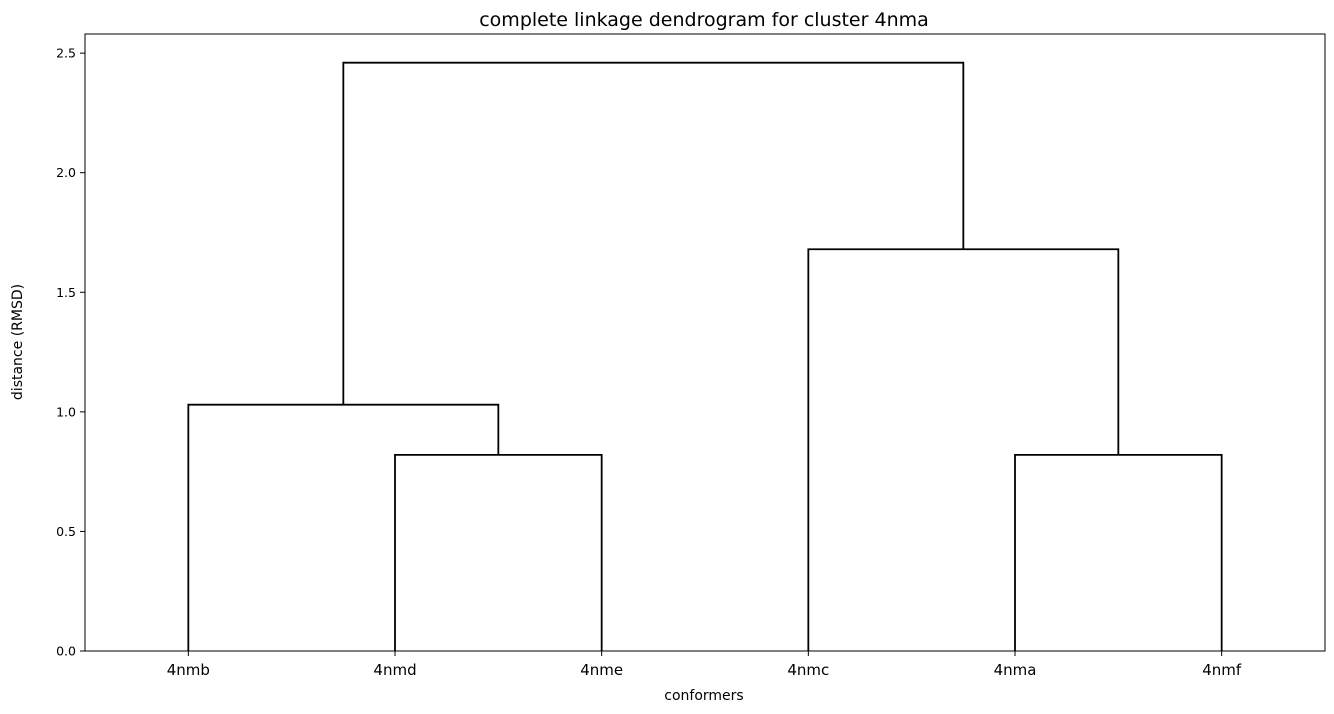 The width and height of the screenshot is (1334, 714). Describe the element at coordinates (1118, 552) in the screenshot. I see `merge-link-4nma-4nmf` at that location.